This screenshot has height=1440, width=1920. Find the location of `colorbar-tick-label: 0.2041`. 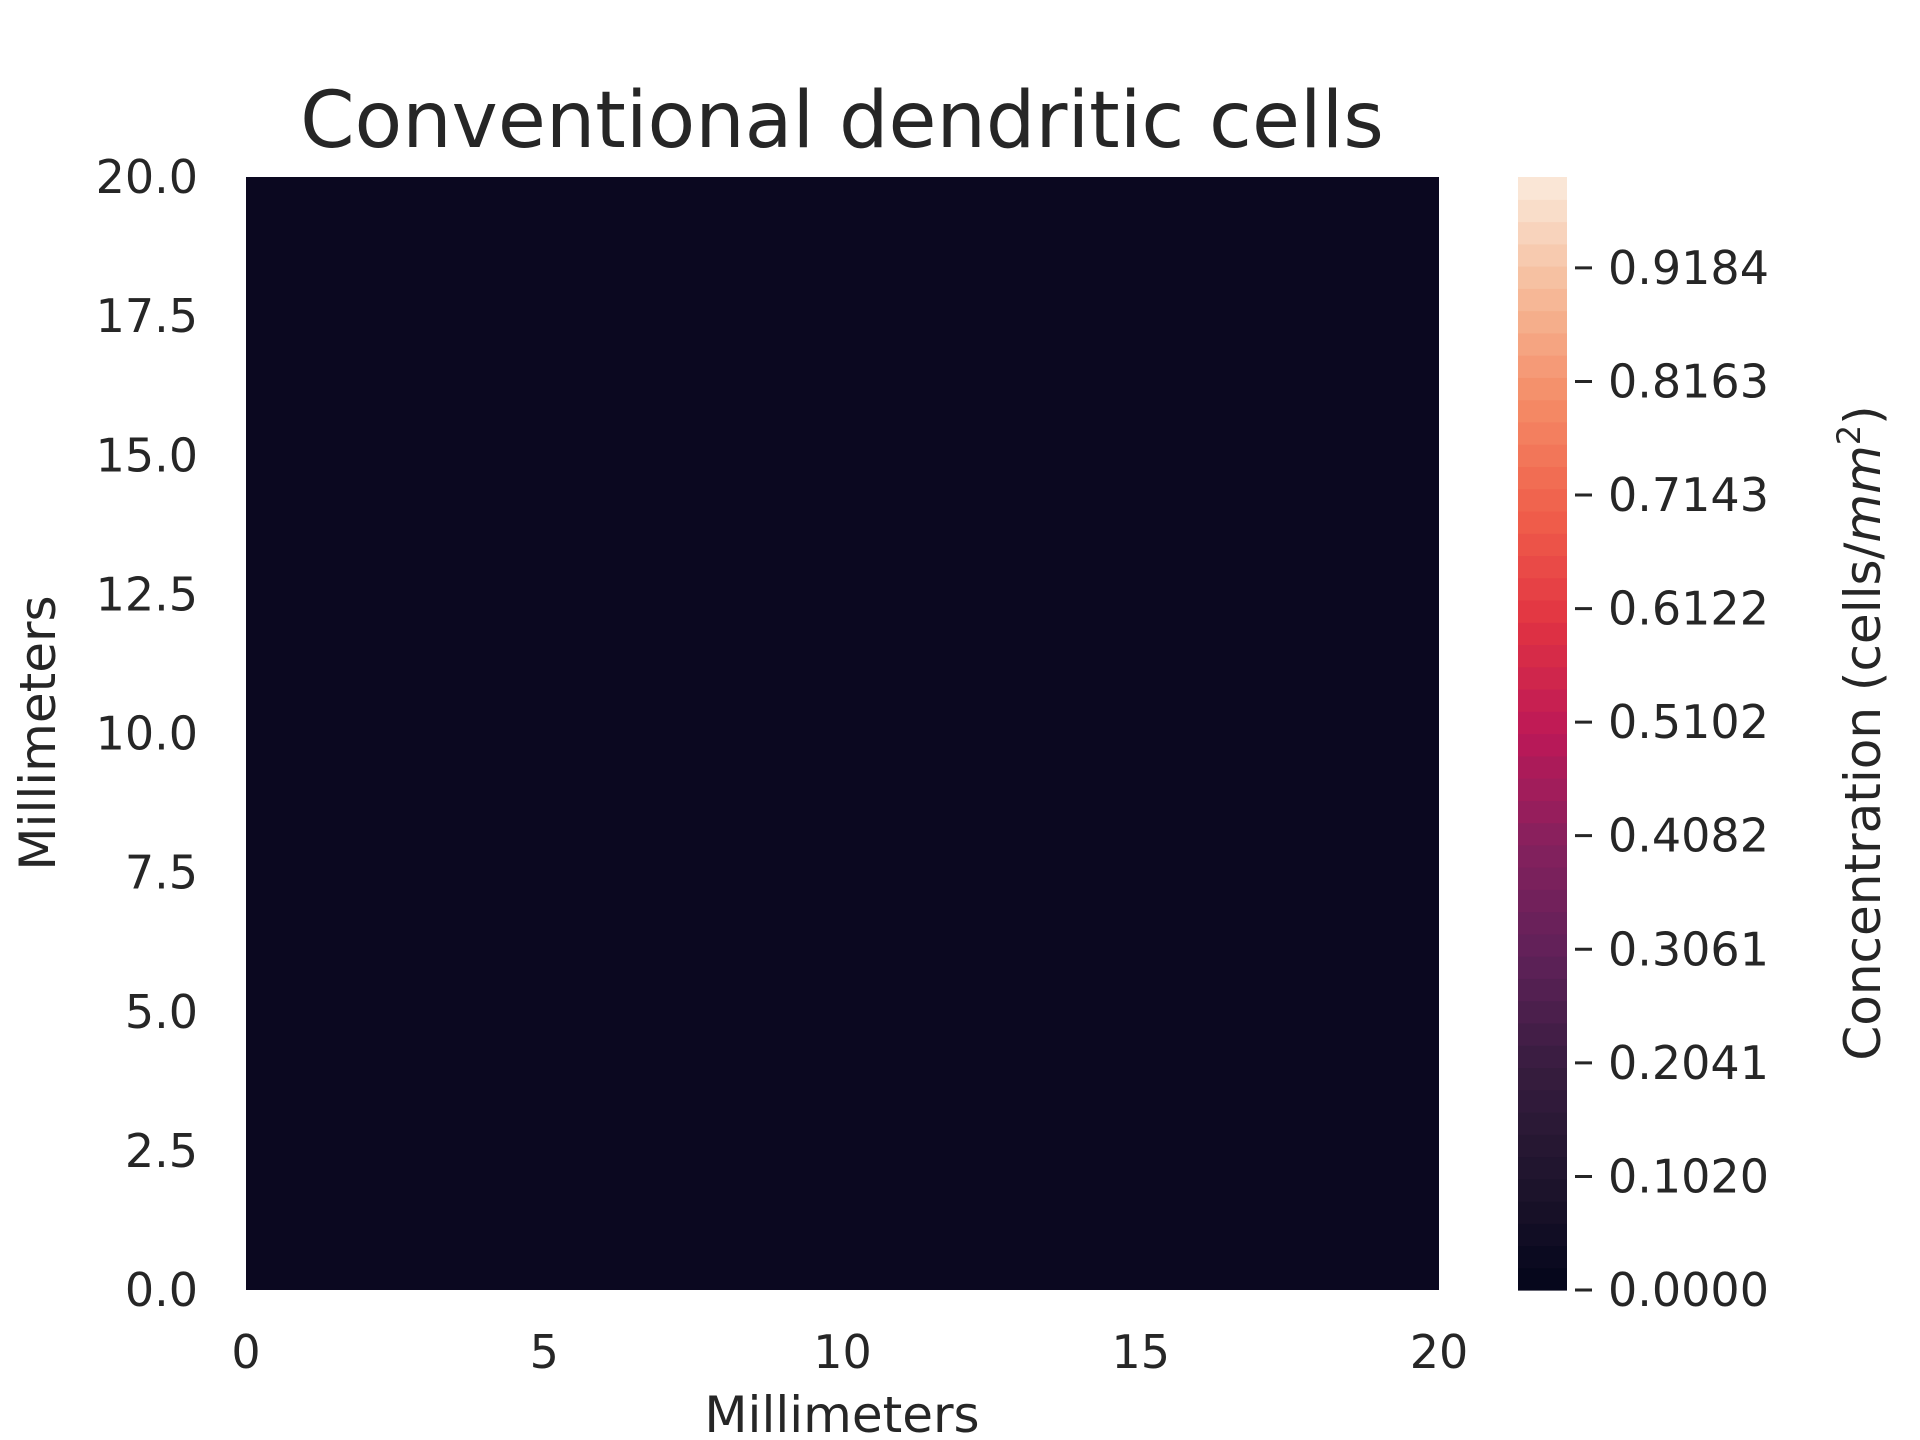

colorbar-tick-label: 0.2041 is located at coordinates (1688, 1063).